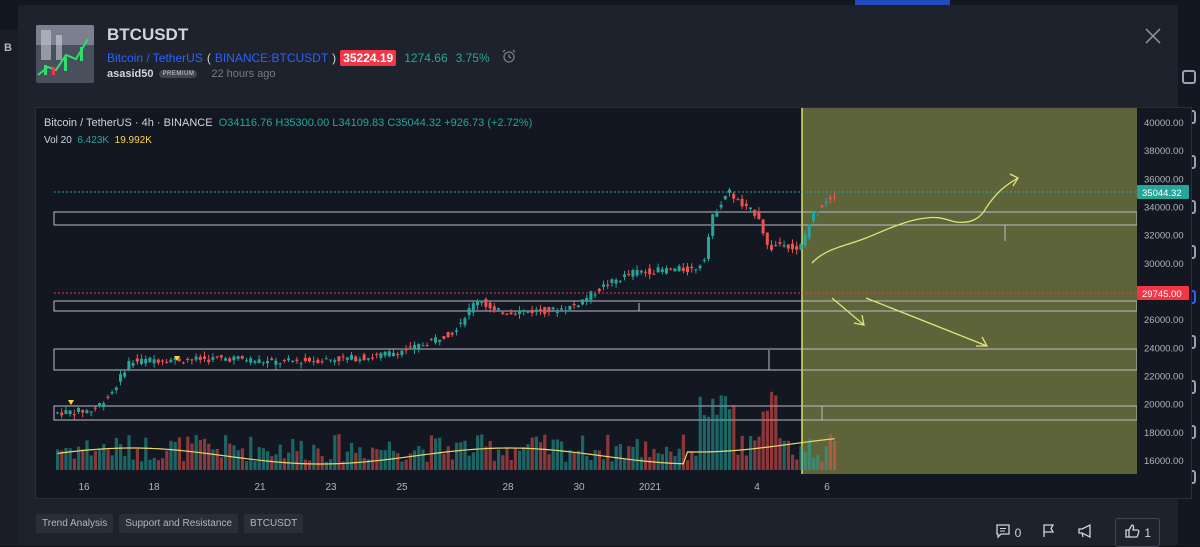  I want to click on time-tick-label: 4, so click(757, 487).